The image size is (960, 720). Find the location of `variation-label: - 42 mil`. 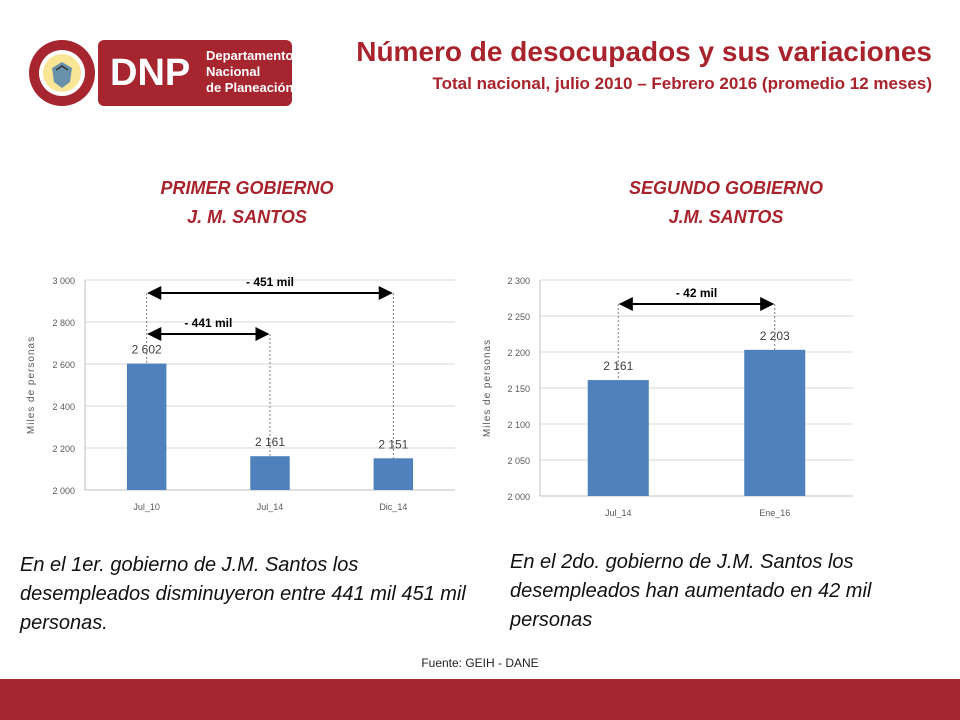

variation-label: - 42 mil is located at coordinates (696, 293).